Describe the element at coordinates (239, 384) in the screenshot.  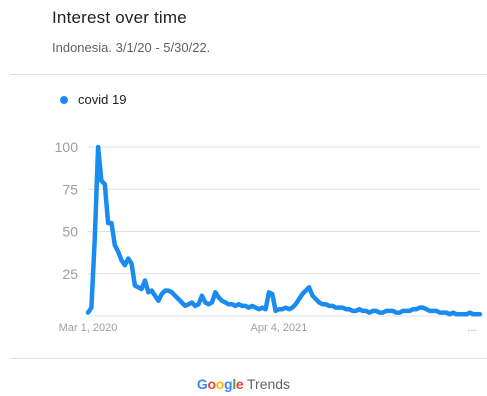
I see `logo-letter: e` at that location.